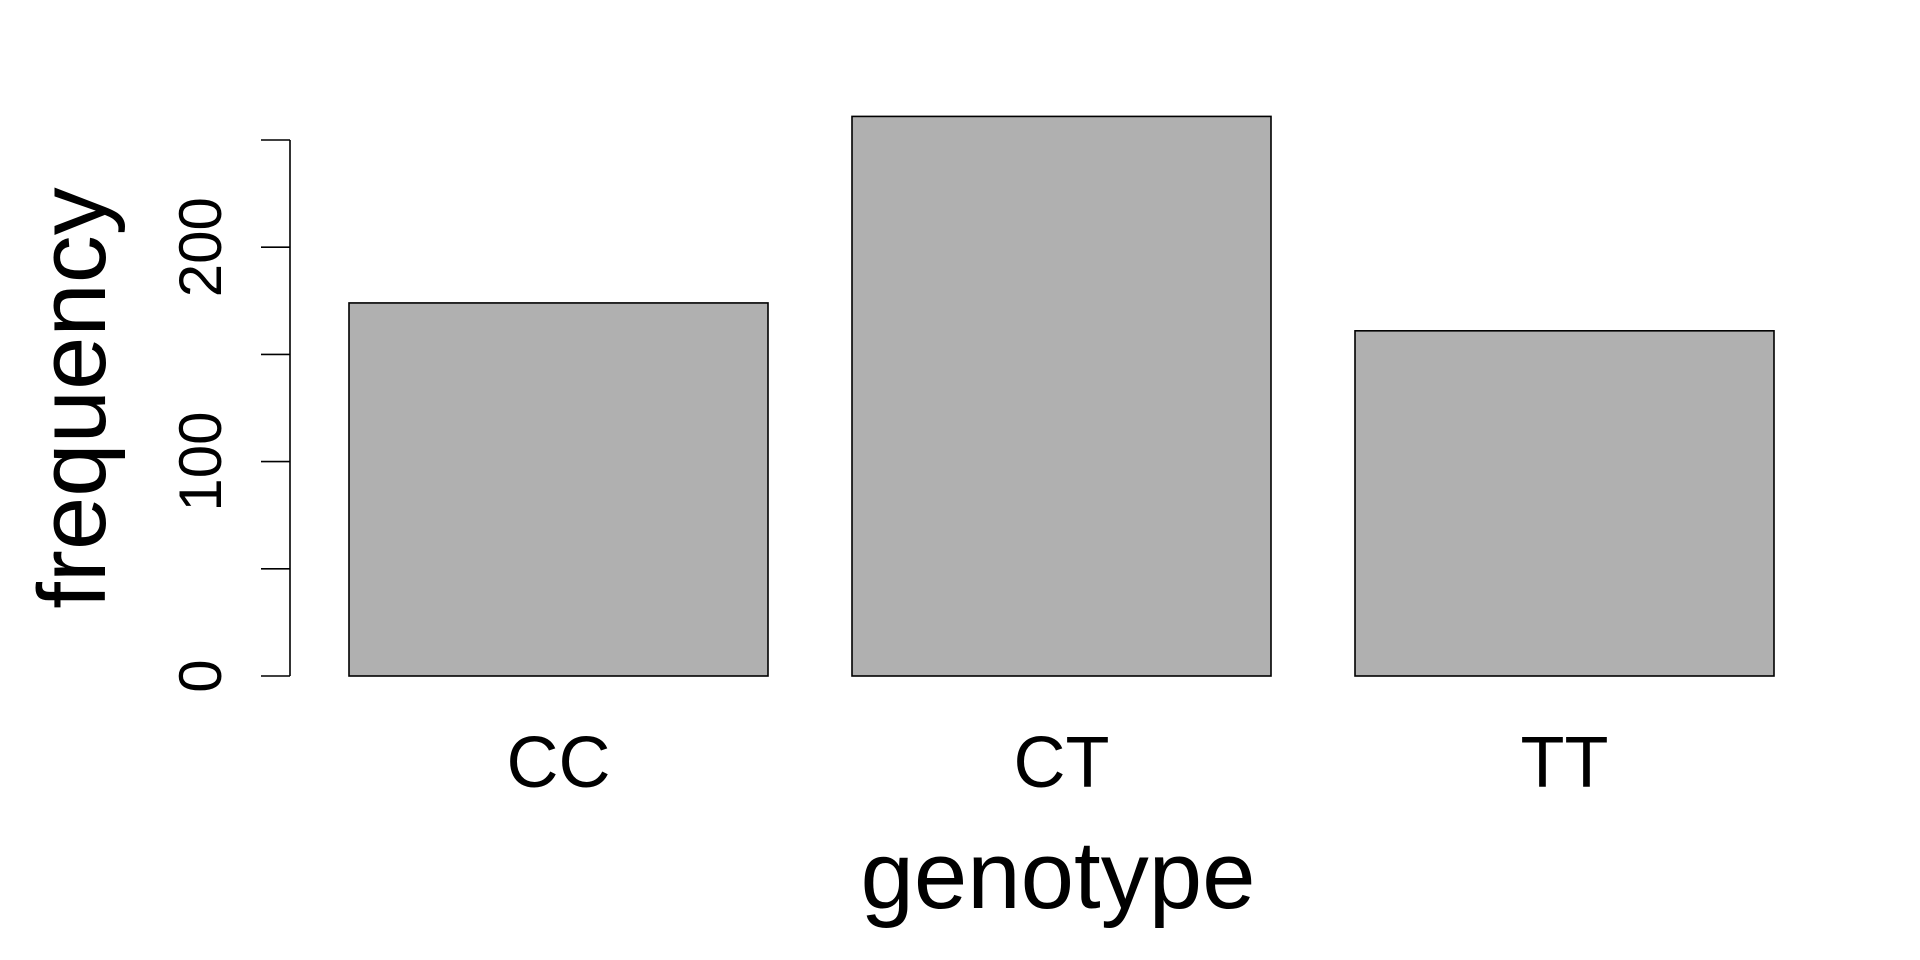 The image size is (1920, 960). What do you see at coordinates (1057, 875) in the screenshot?
I see `x-axis-title: genotype` at bounding box center [1057, 875].